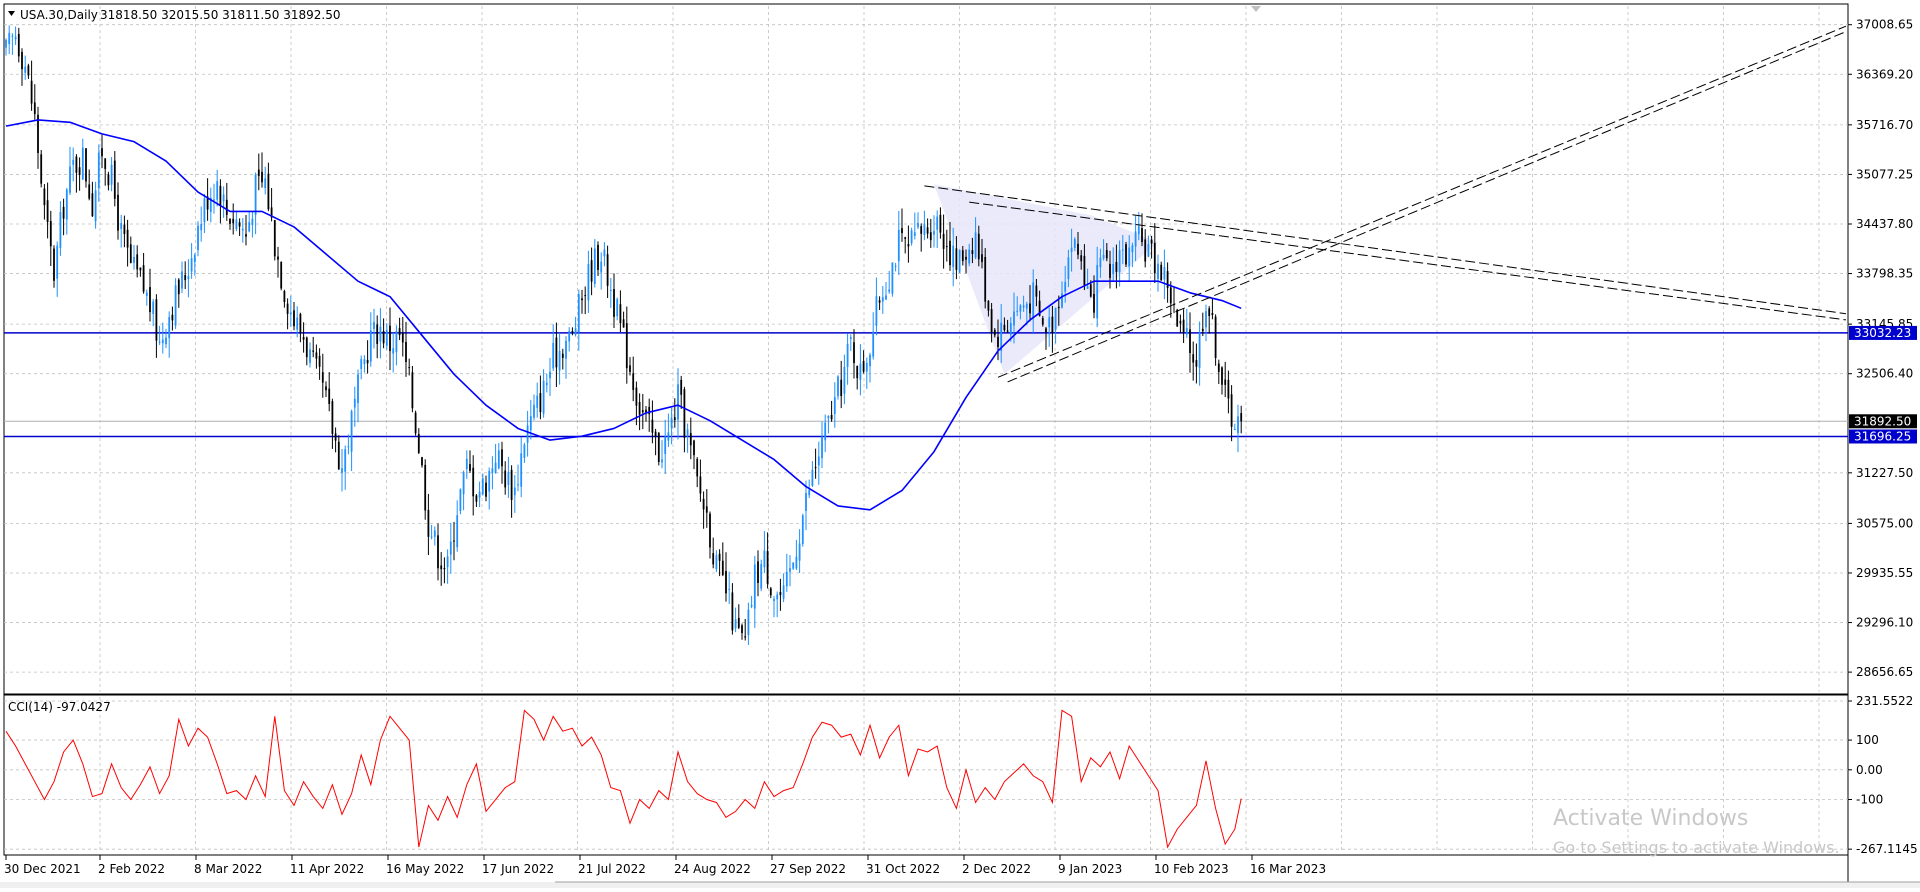 This screenshot has width=1920, height=892. I want to click on symbol-label: USA.30,Daily, so click(59, 15).